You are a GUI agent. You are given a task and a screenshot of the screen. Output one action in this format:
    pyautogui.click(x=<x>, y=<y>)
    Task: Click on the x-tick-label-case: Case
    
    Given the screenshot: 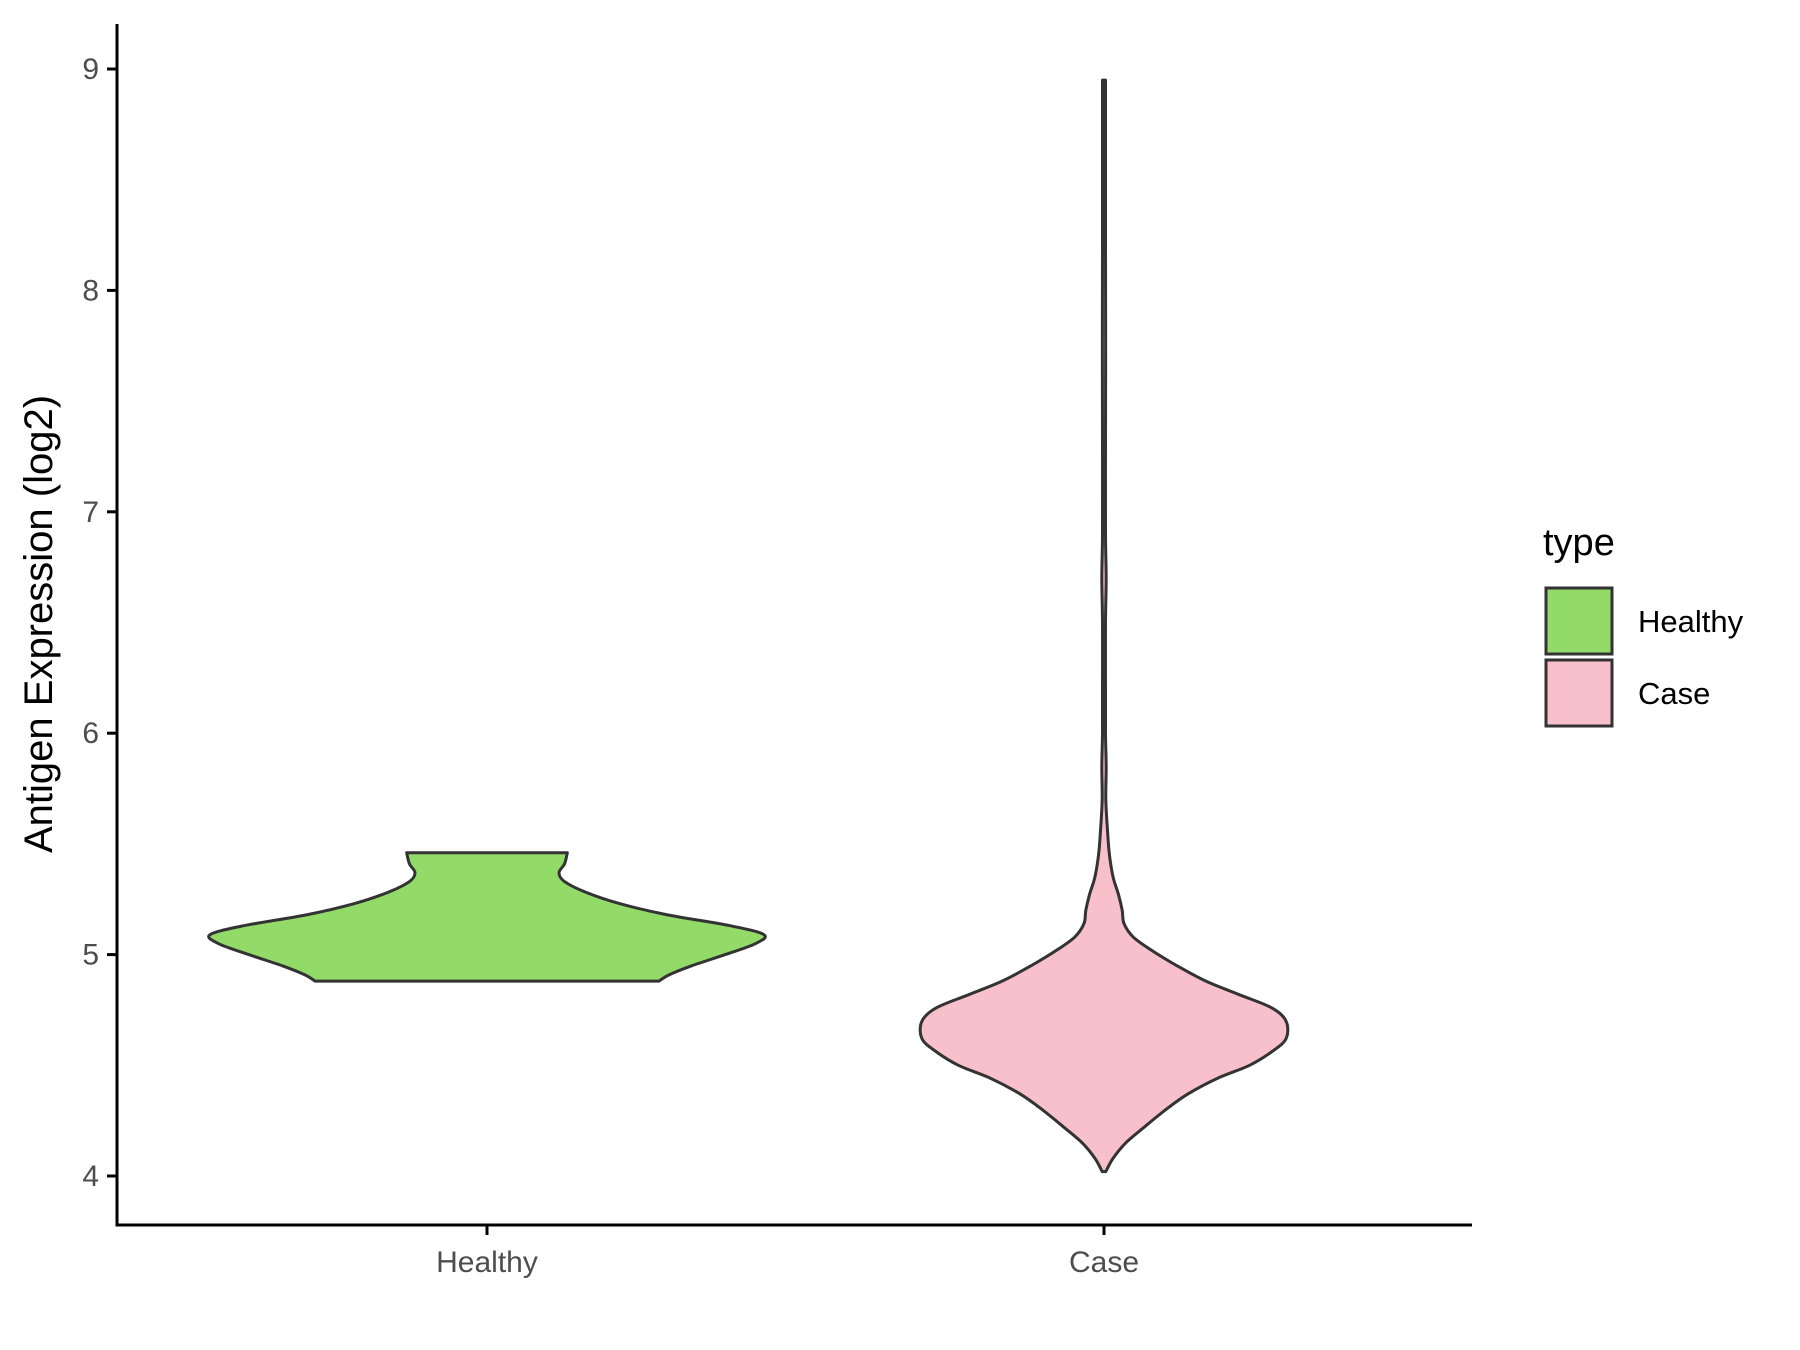 What is the action you would take?
    pyautogui.click(x=1104, y=1262)
    